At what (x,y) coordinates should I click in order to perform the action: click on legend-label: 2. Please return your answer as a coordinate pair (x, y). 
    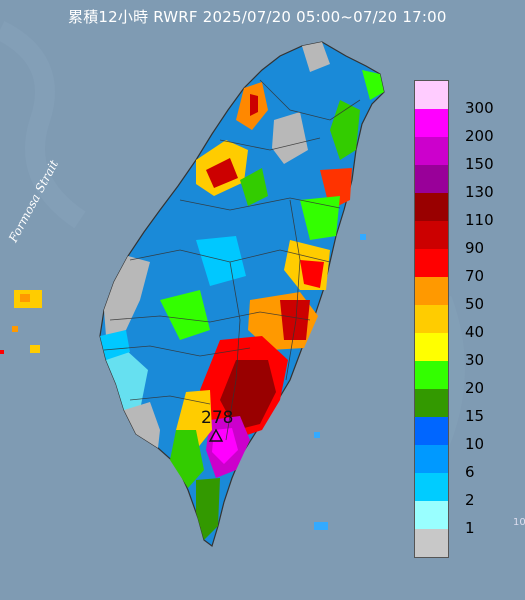
    Looking at the image, I should click on (470, 500).